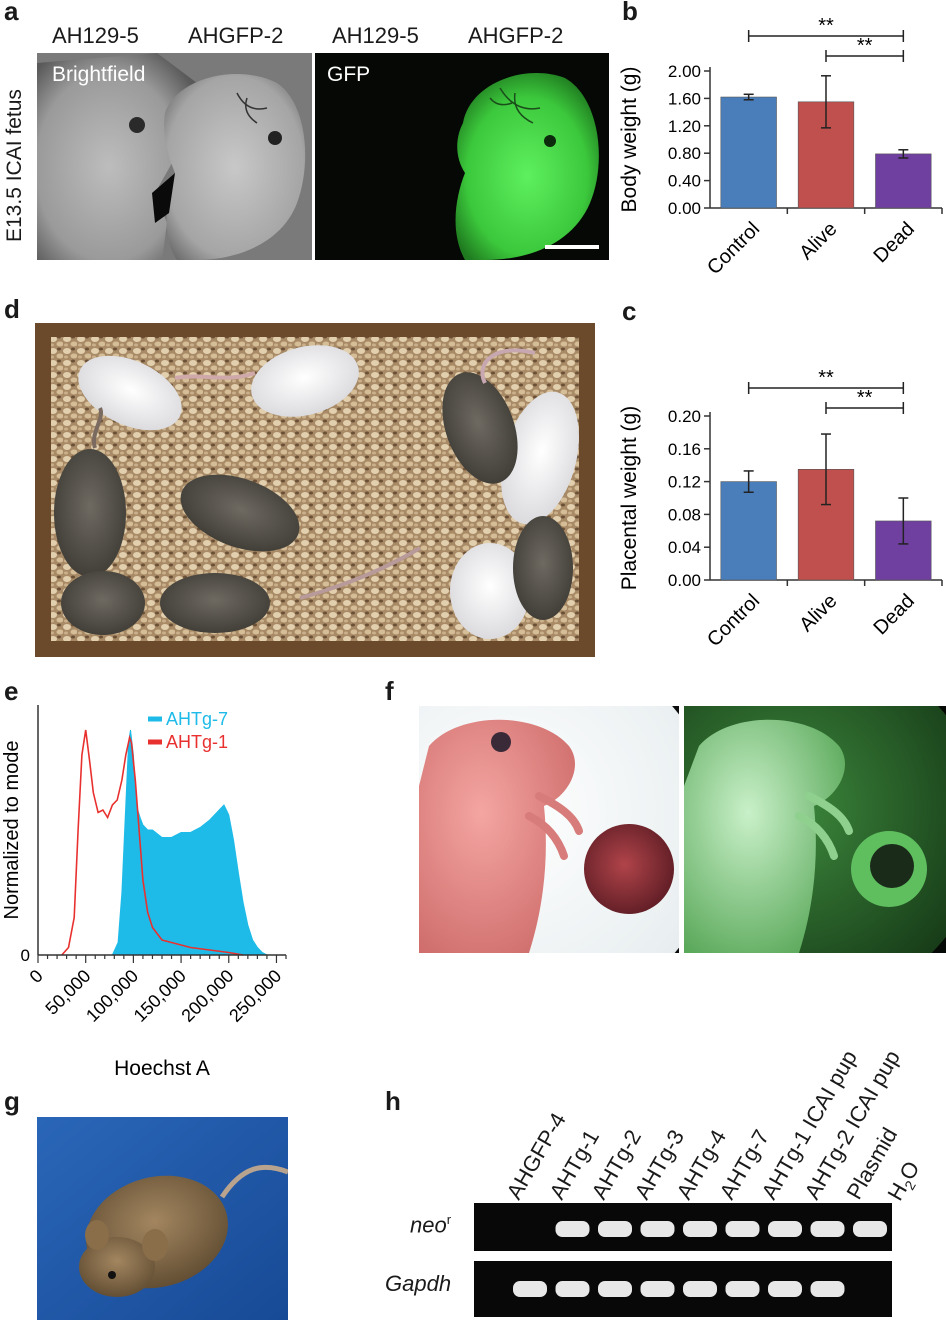  What do you see at coordinates (684, 482) in the screenshot?
I see `y-tick-label: 0.12` at bounding box center [684, 482].